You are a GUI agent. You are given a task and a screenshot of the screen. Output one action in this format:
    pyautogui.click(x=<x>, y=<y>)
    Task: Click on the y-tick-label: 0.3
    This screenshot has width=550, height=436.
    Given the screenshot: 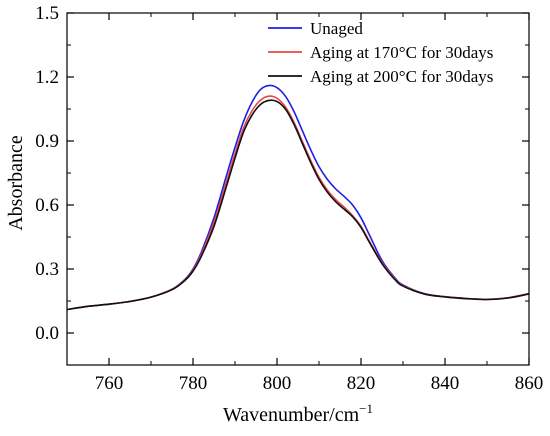 What is the action you would take?
    pyautogui.click(x=47, y=269)
    